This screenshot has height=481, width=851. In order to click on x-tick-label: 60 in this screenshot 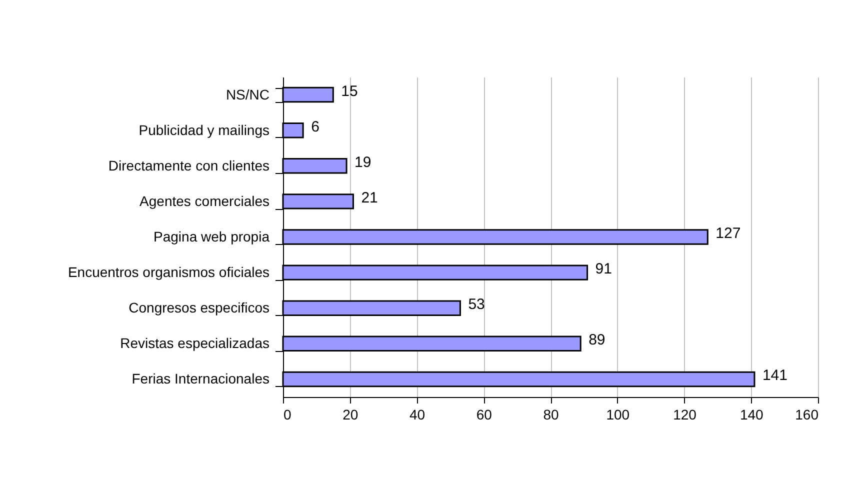, I will do `click(484, 414)`.